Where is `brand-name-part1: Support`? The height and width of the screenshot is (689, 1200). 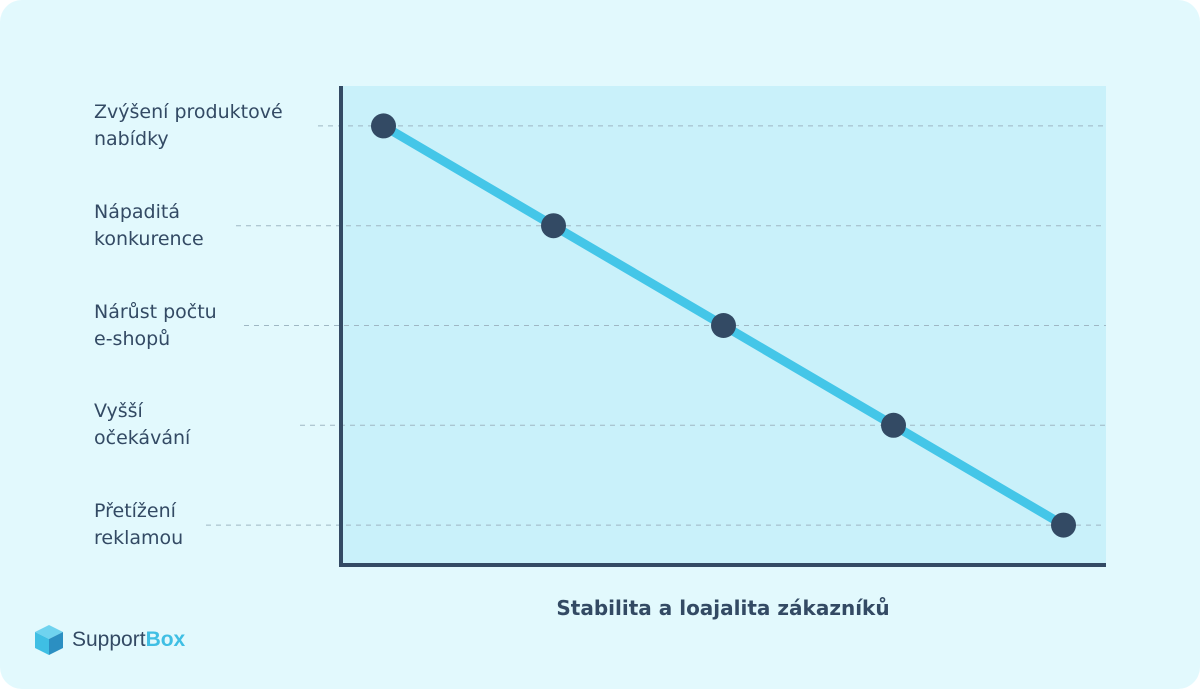
brand-name-part1: Support is located at coordinates (109, 639).